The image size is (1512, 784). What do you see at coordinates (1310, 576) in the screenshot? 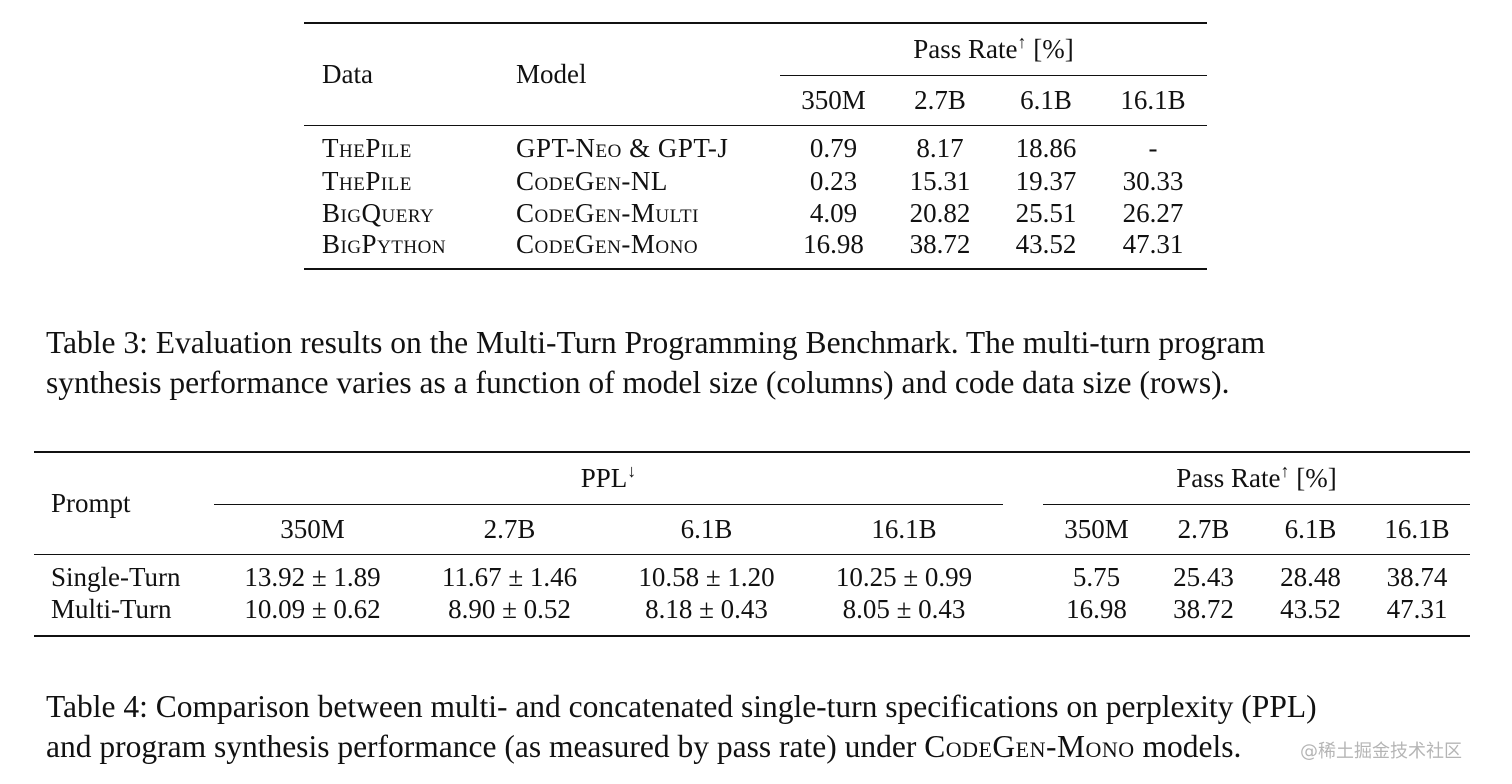
I see `table-cell: 28.48` at bounding box center [1310, 576].